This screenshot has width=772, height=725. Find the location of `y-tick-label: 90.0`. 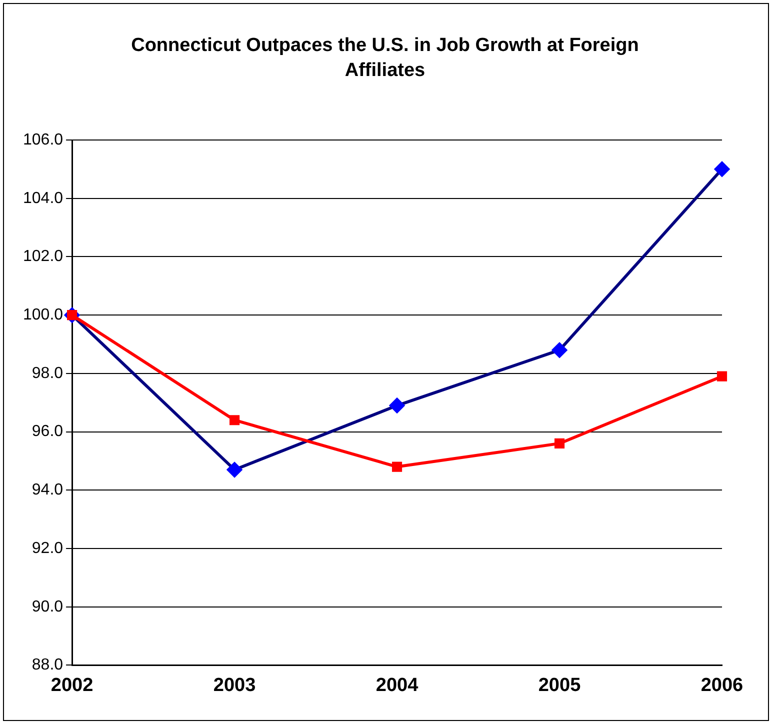

y-tick-label: 90.0 is located at coordinates (48, 607).